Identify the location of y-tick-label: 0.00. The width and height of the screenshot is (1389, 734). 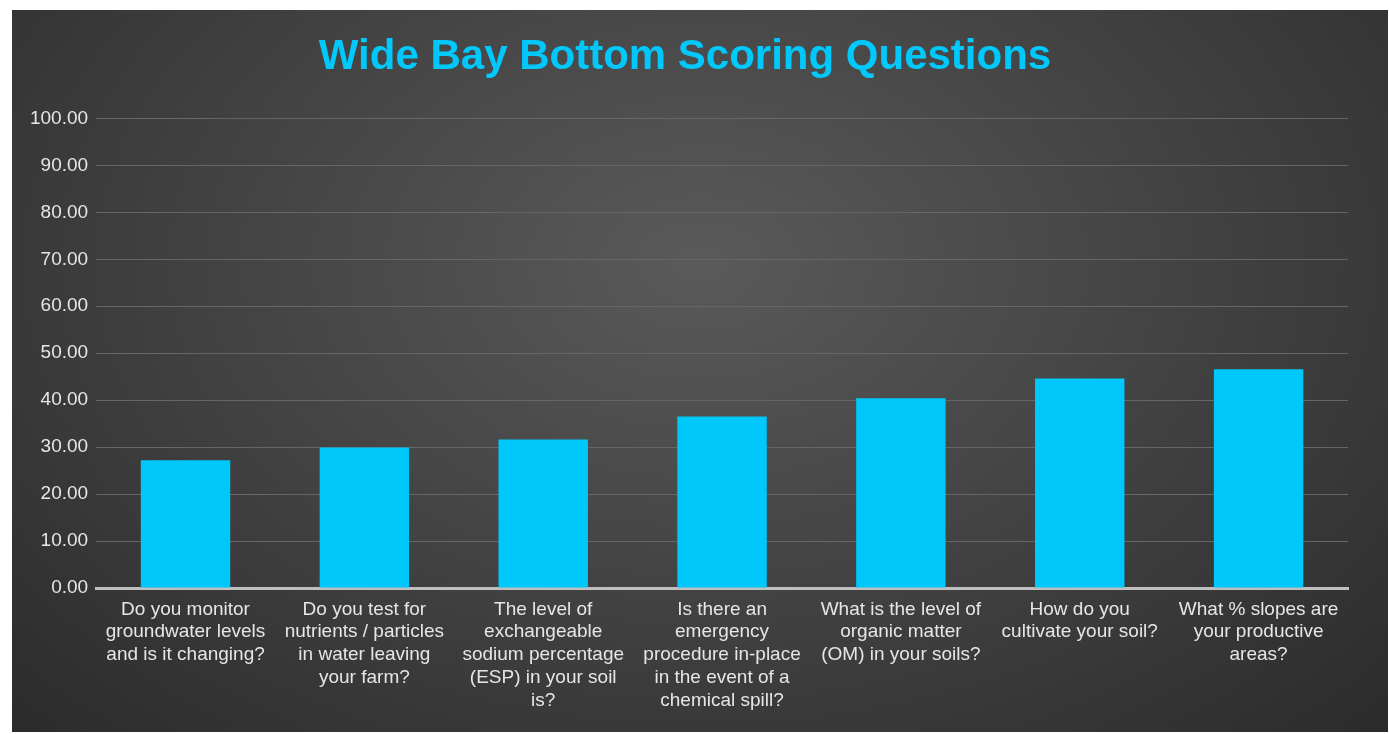
(70, 587).